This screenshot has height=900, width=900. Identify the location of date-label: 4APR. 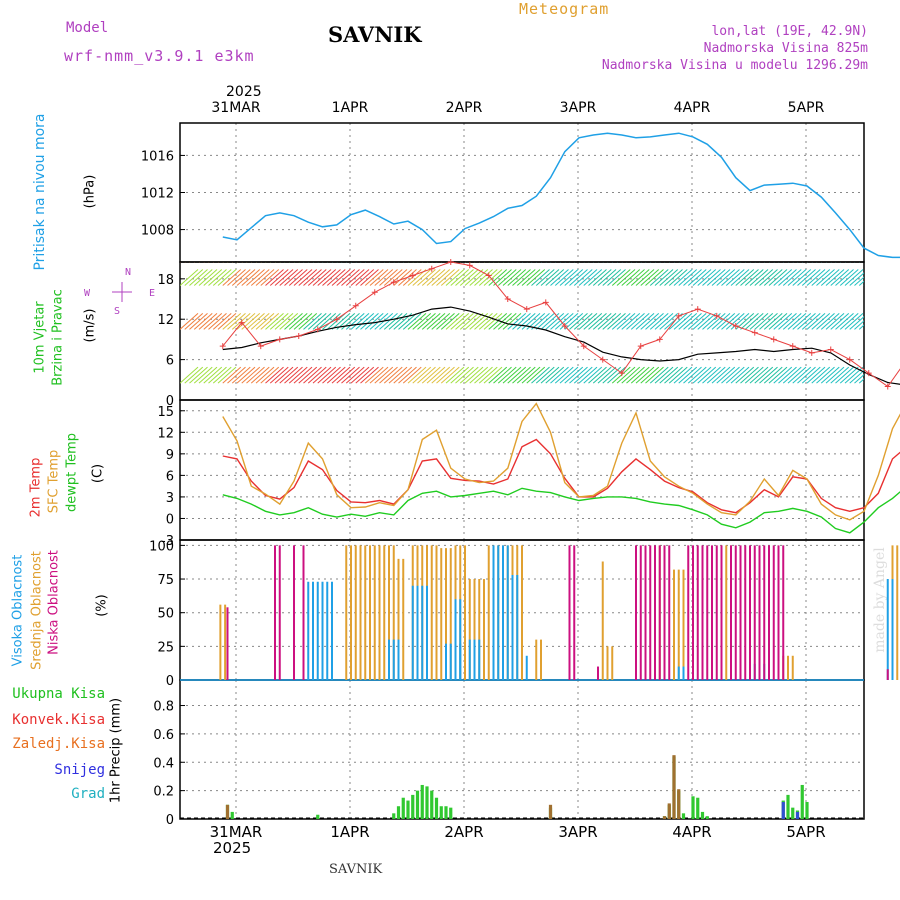
(692, 108).